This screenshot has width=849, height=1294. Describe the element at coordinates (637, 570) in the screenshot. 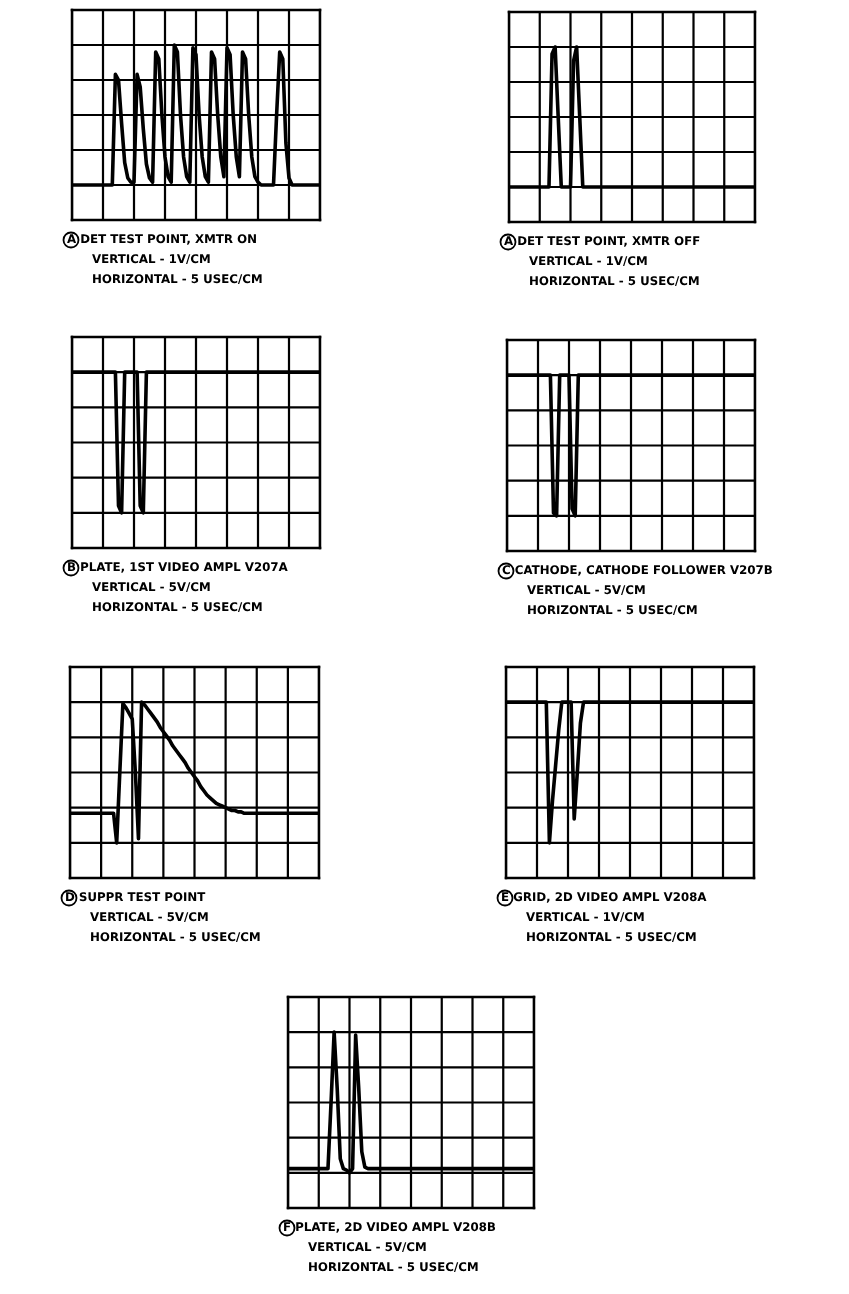

I see `text: C CATHODE, CATHODE FOLLOWER V207B` at that location.